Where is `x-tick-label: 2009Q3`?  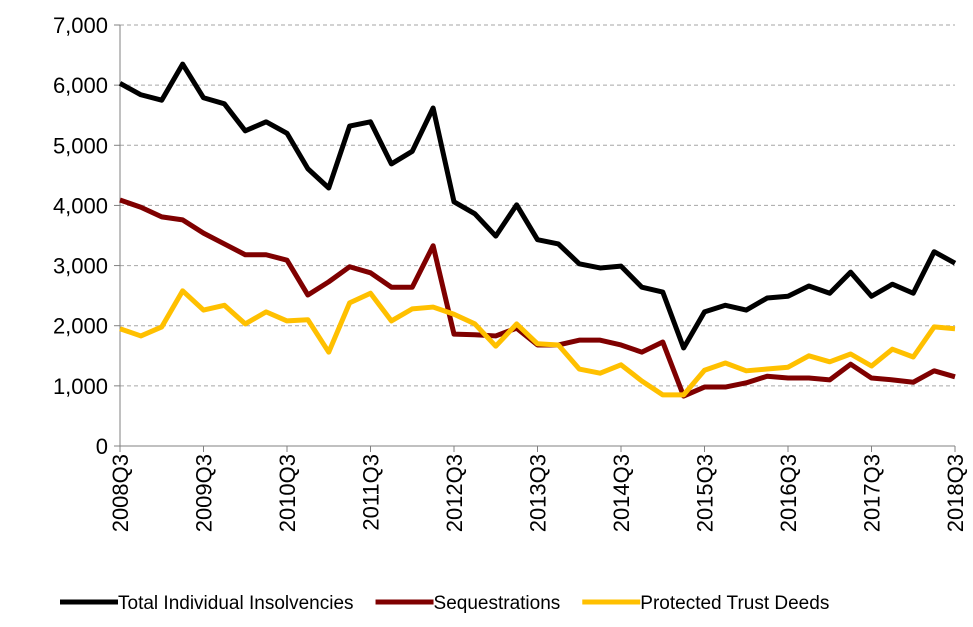
x-tick-label: 2009Q3 is located at coordinates (204, 493).